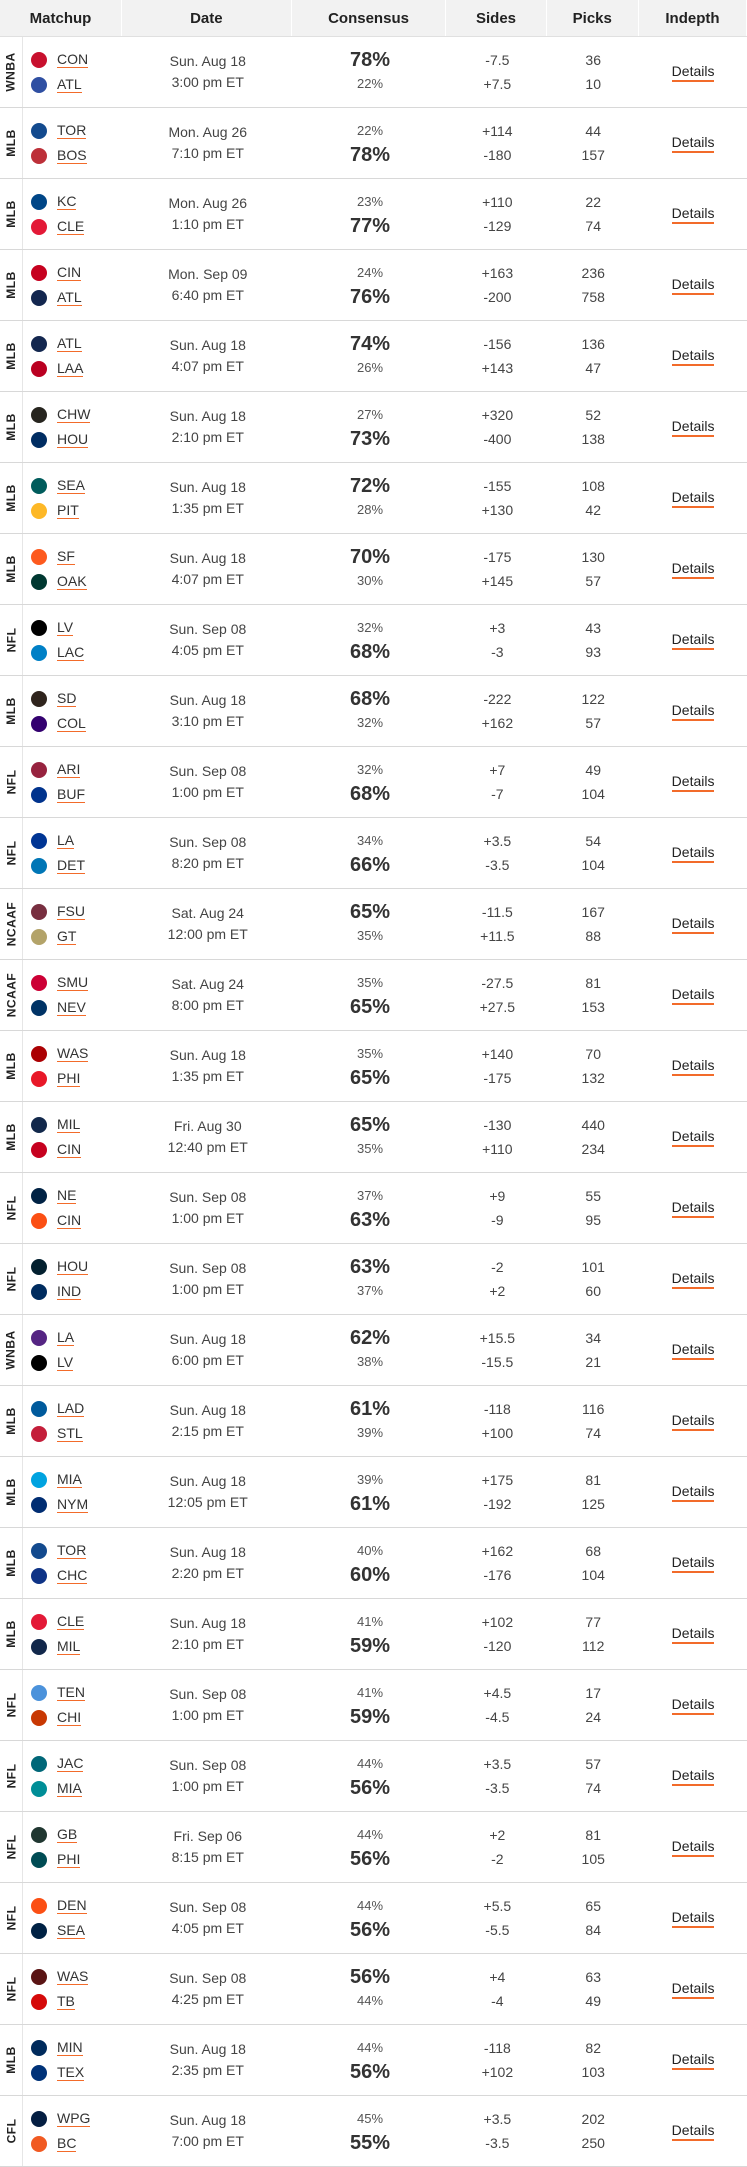  What do you see at coordinates (73, 59) in the screenshot?
I see `team-link: CON` at bounding box center [73, 59].